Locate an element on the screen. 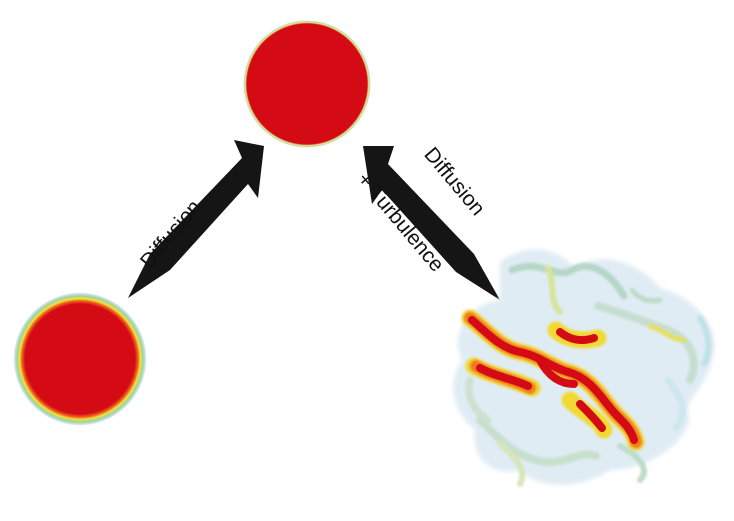 This screenshot has height=521, width=734. diffusion-arrow is located at coordinates (196, 219).